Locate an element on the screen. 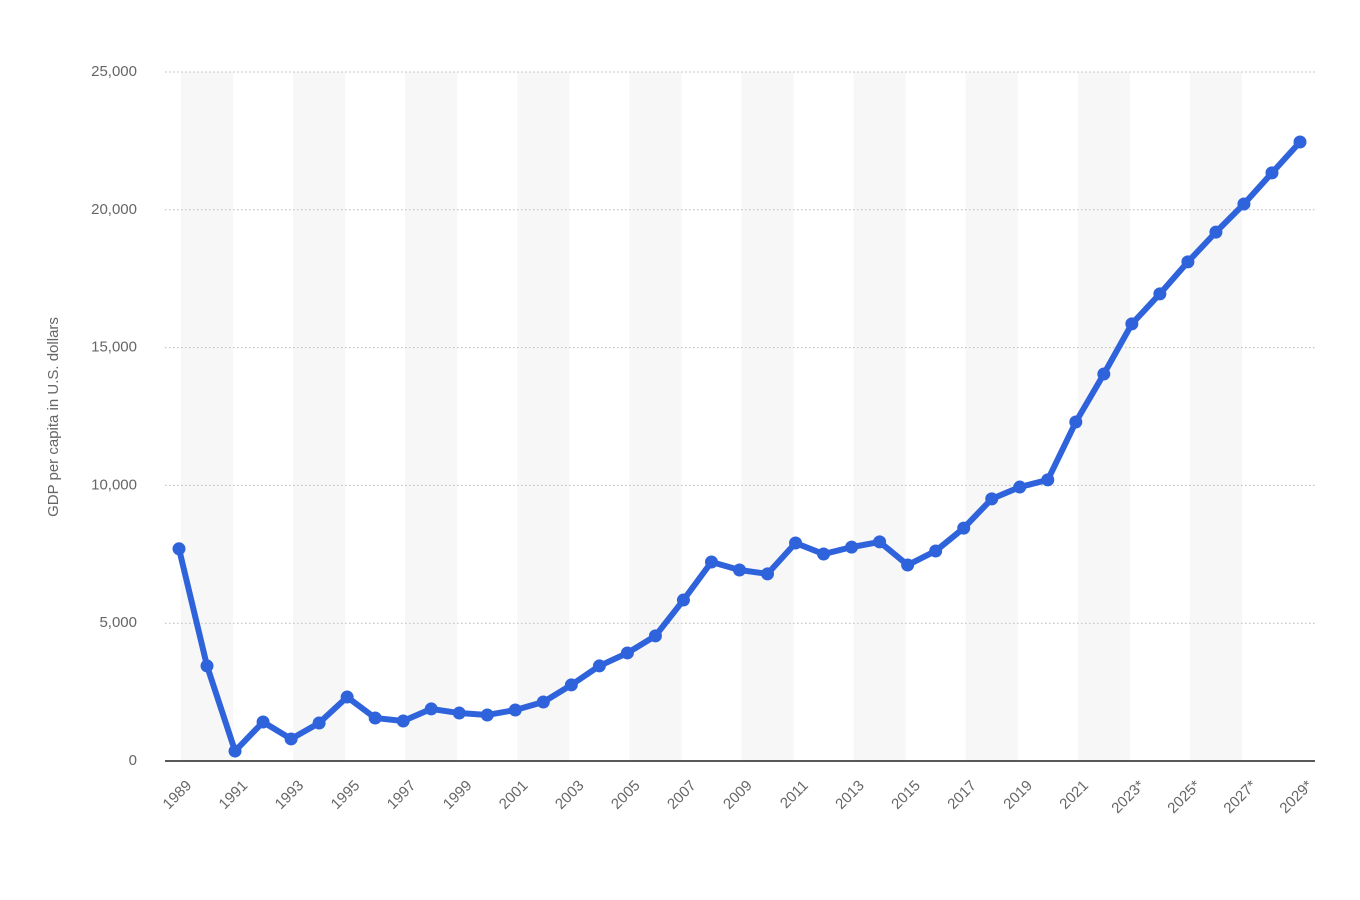 The height and width of the screenshot is (900, 1360). x-tick-label: 2007 is located at coordinates (682, 795).